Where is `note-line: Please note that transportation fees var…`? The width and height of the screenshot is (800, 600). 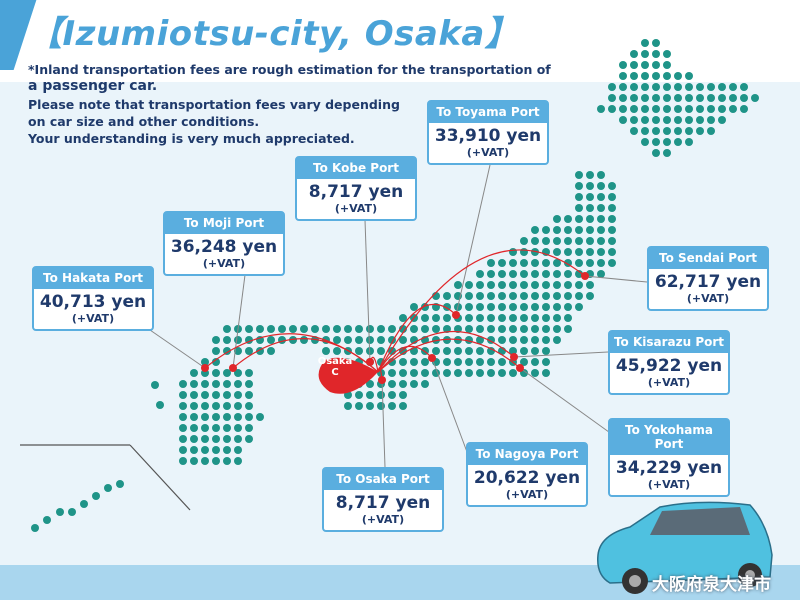 note-line: Please note that transportation fees var… is located at coordinates (214, 104).